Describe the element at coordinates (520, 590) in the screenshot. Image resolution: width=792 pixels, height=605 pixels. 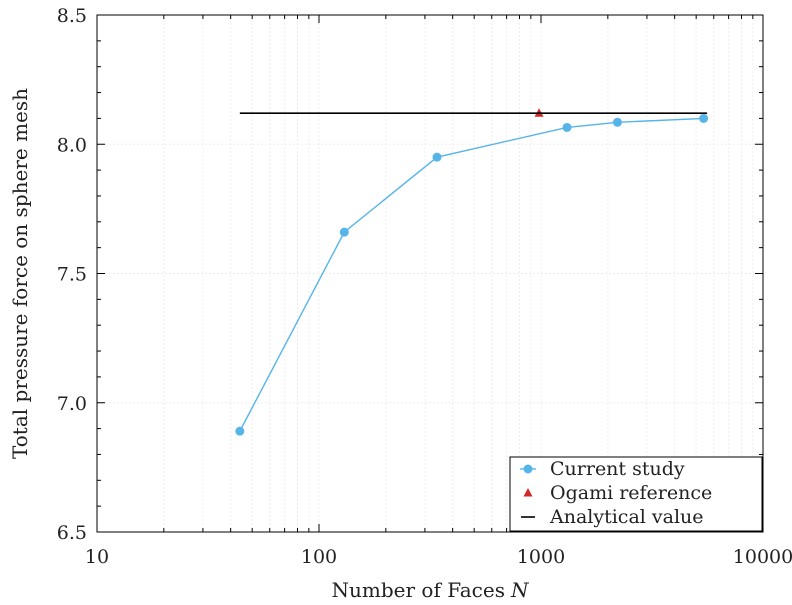
I see `x-axis-label-var: N` at that location.